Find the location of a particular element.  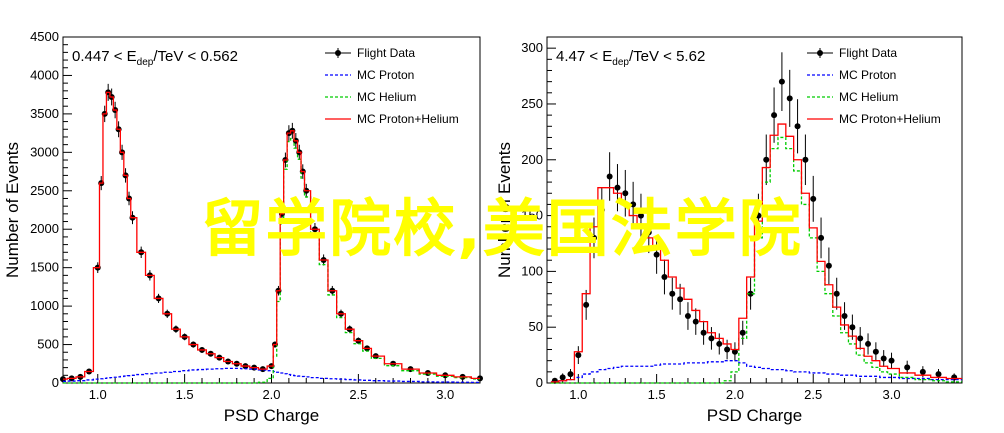

y-tick-label: 300 is located at coordinates (532, 47).